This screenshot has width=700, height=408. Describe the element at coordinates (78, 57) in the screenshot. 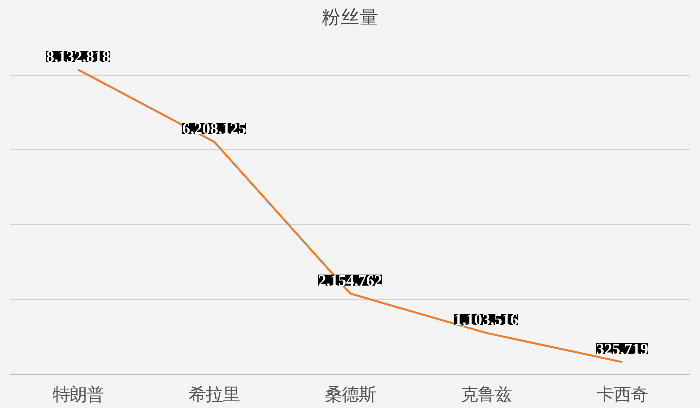

I see `data-label: 8,132,818` at that location.